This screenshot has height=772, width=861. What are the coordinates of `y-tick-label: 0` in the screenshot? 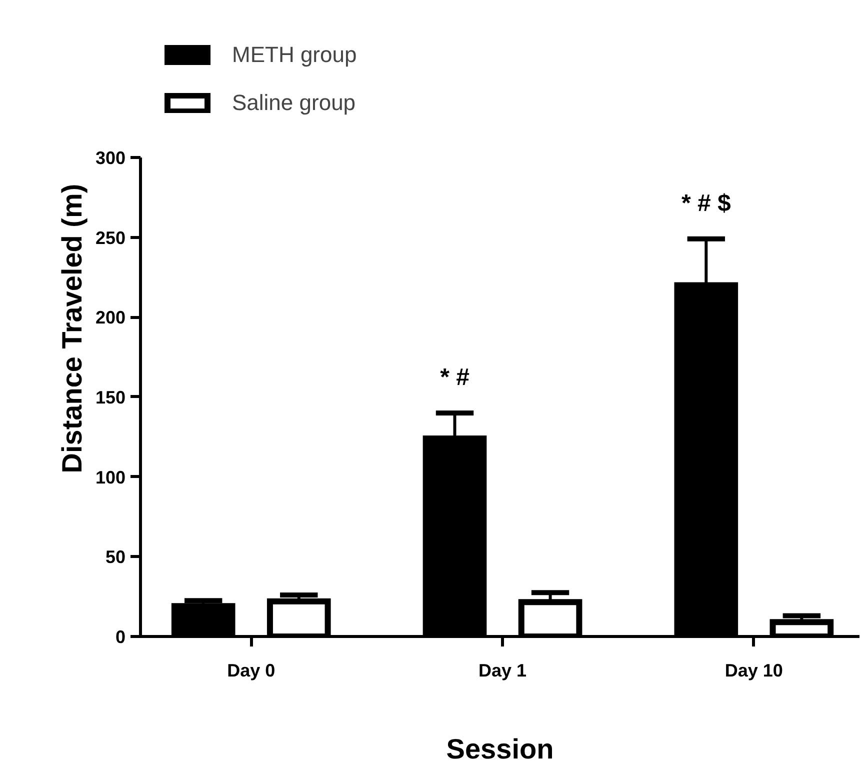 It's located at (120, 637).